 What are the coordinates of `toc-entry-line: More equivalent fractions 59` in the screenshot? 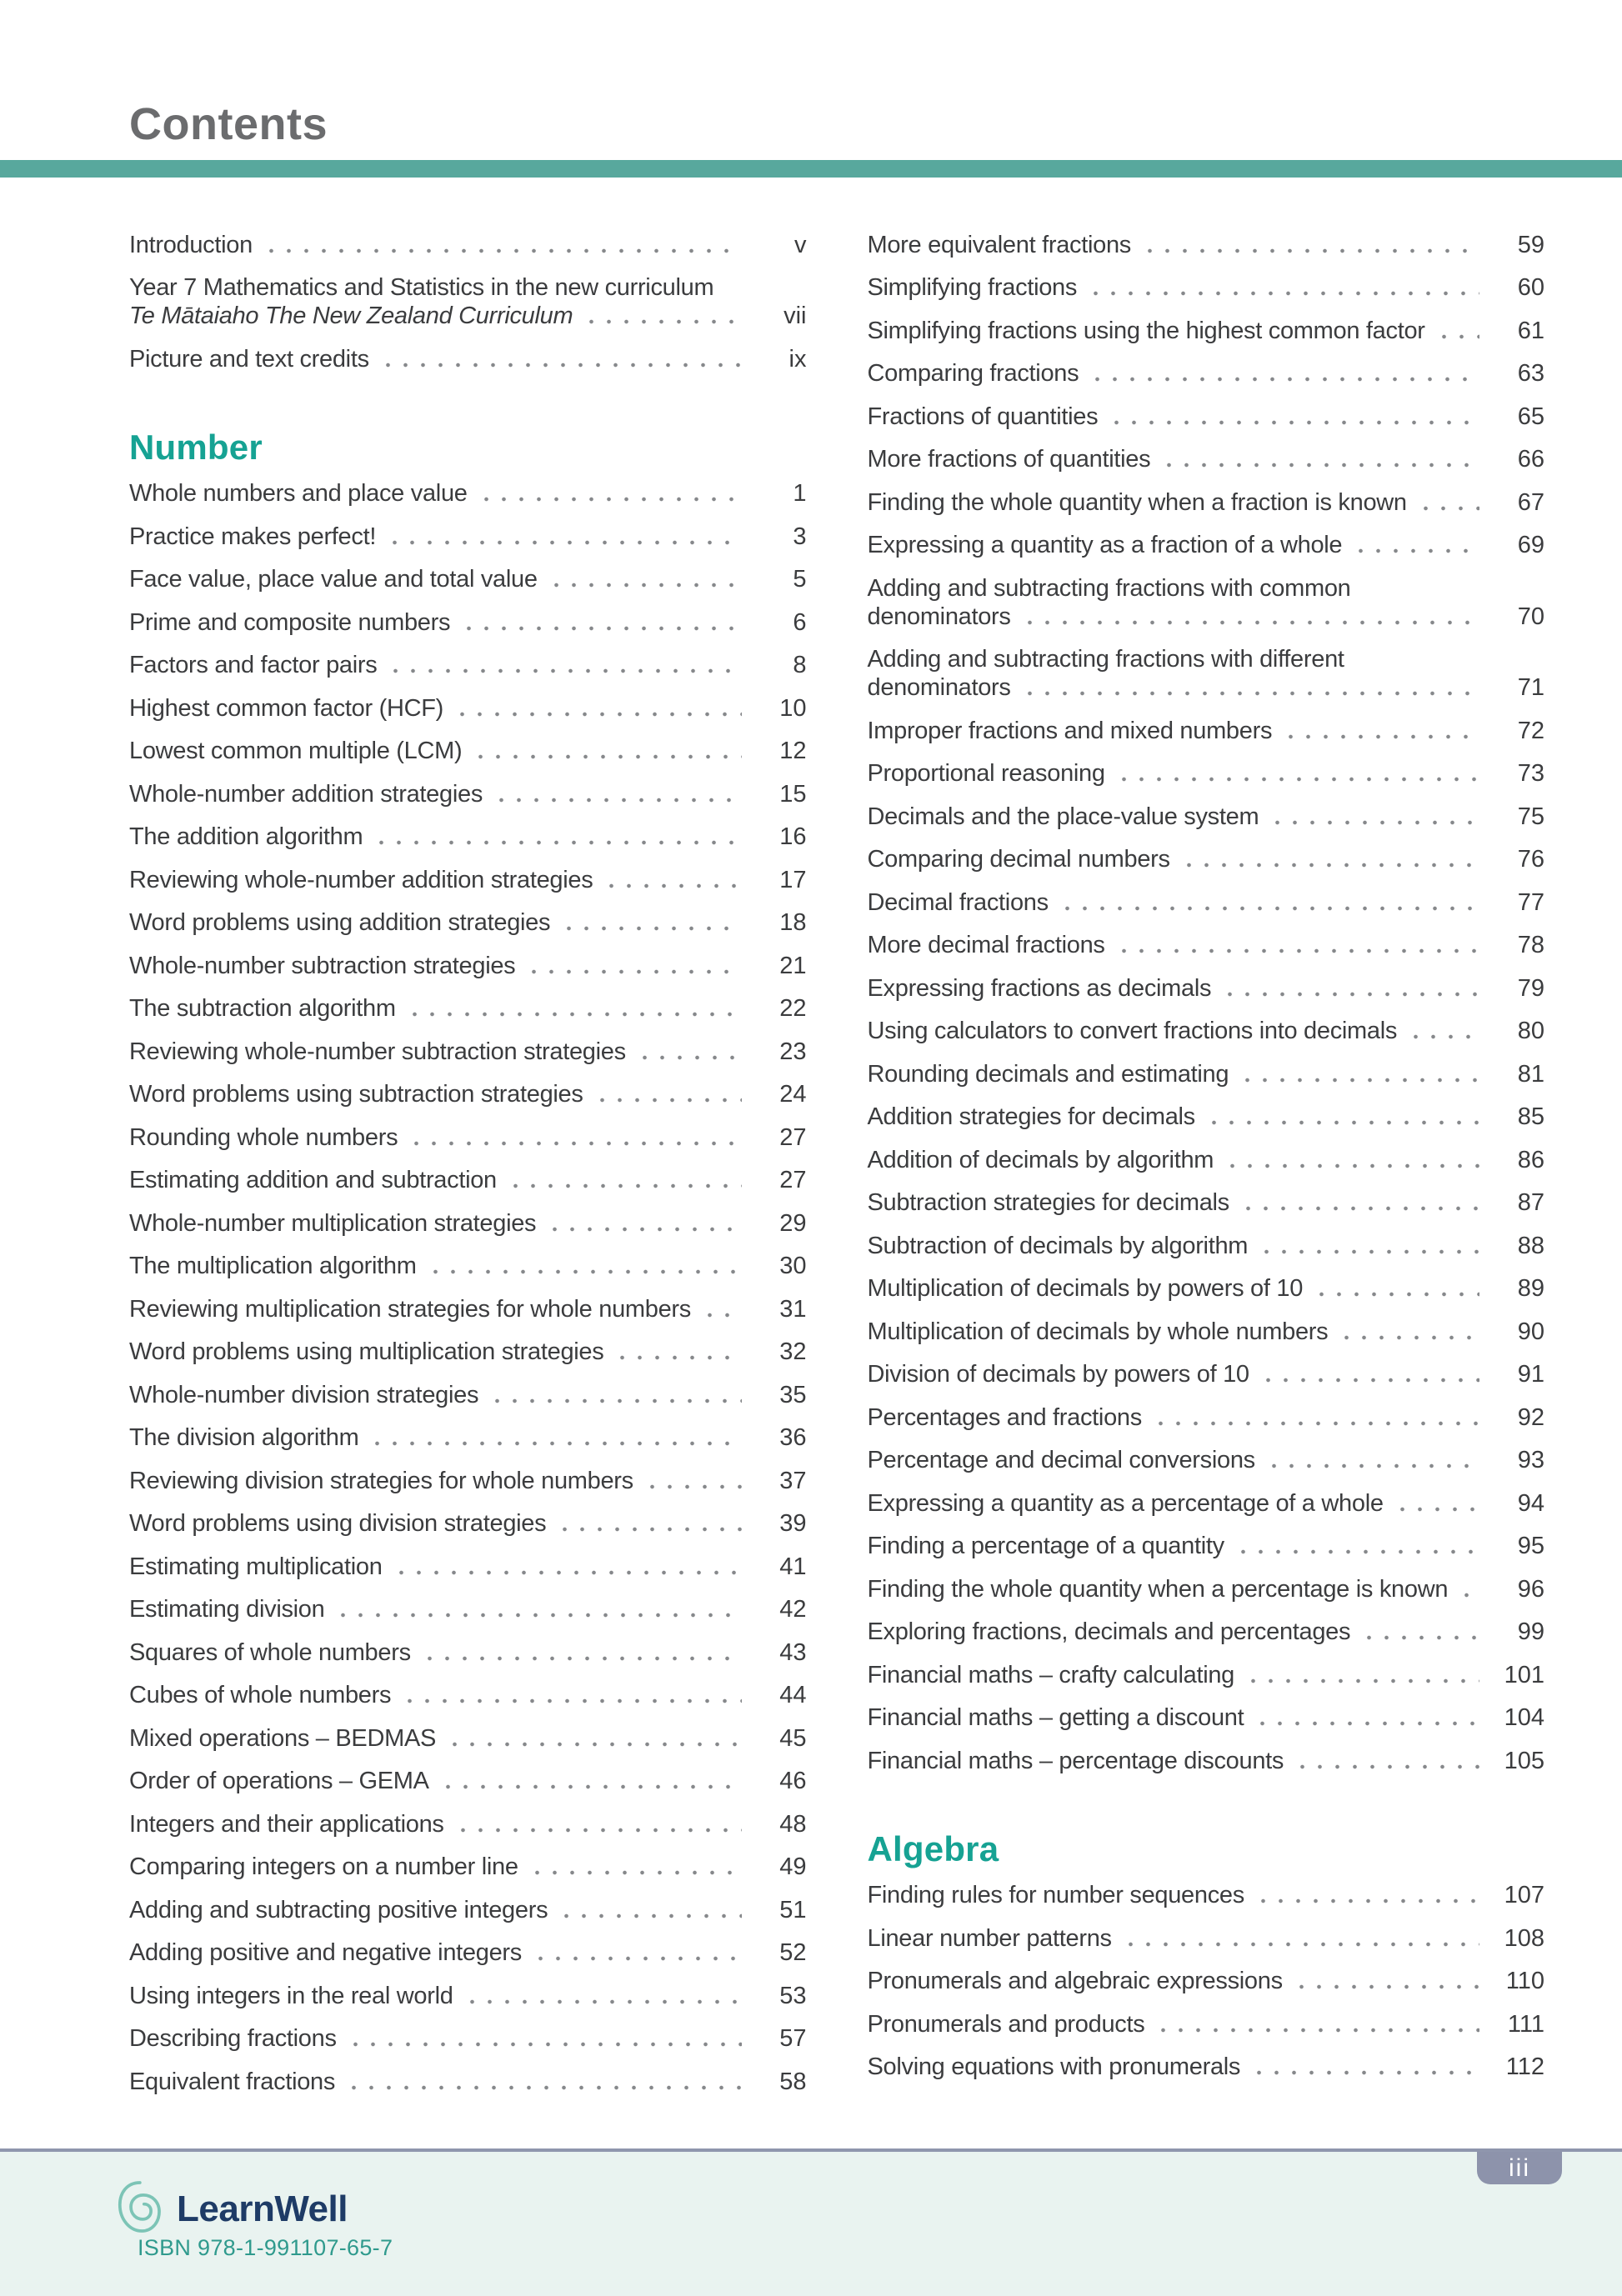 It's located at (1206, 245).